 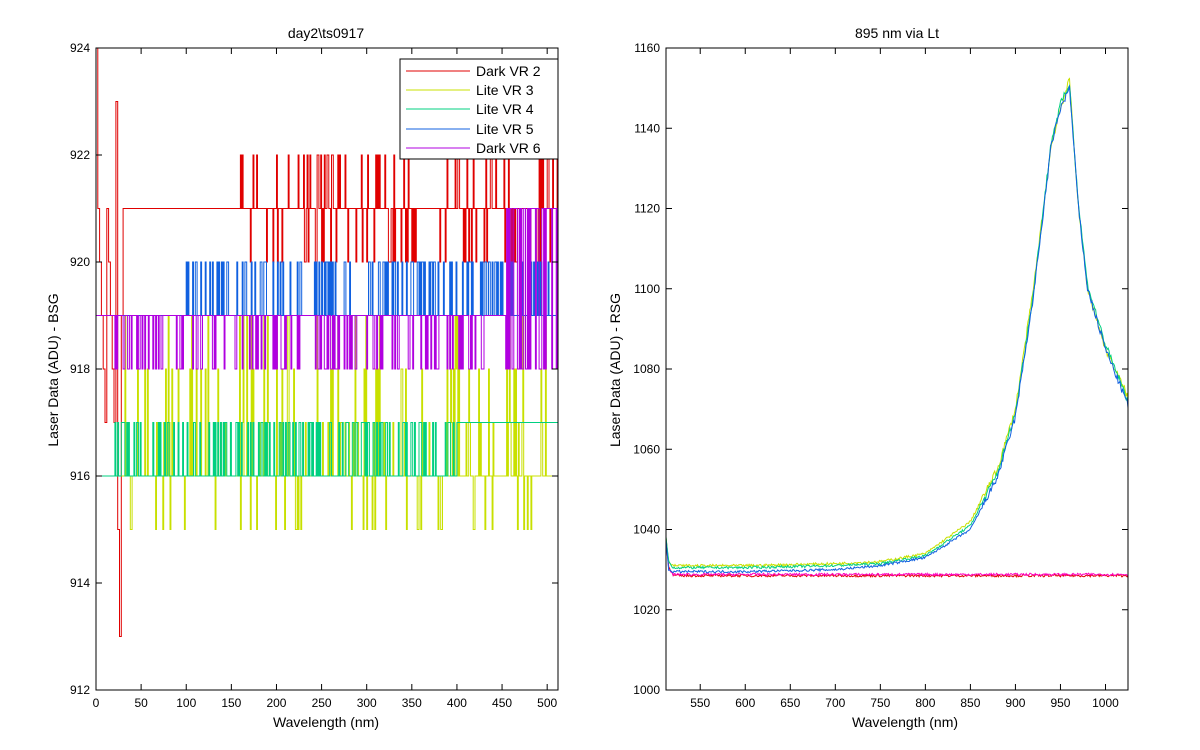 What do you see at coordinates (470, 90) in the screenshot?
I see `legend-entry-lite-vr-3: Lite VR 3` at bounding box center [470, 90].